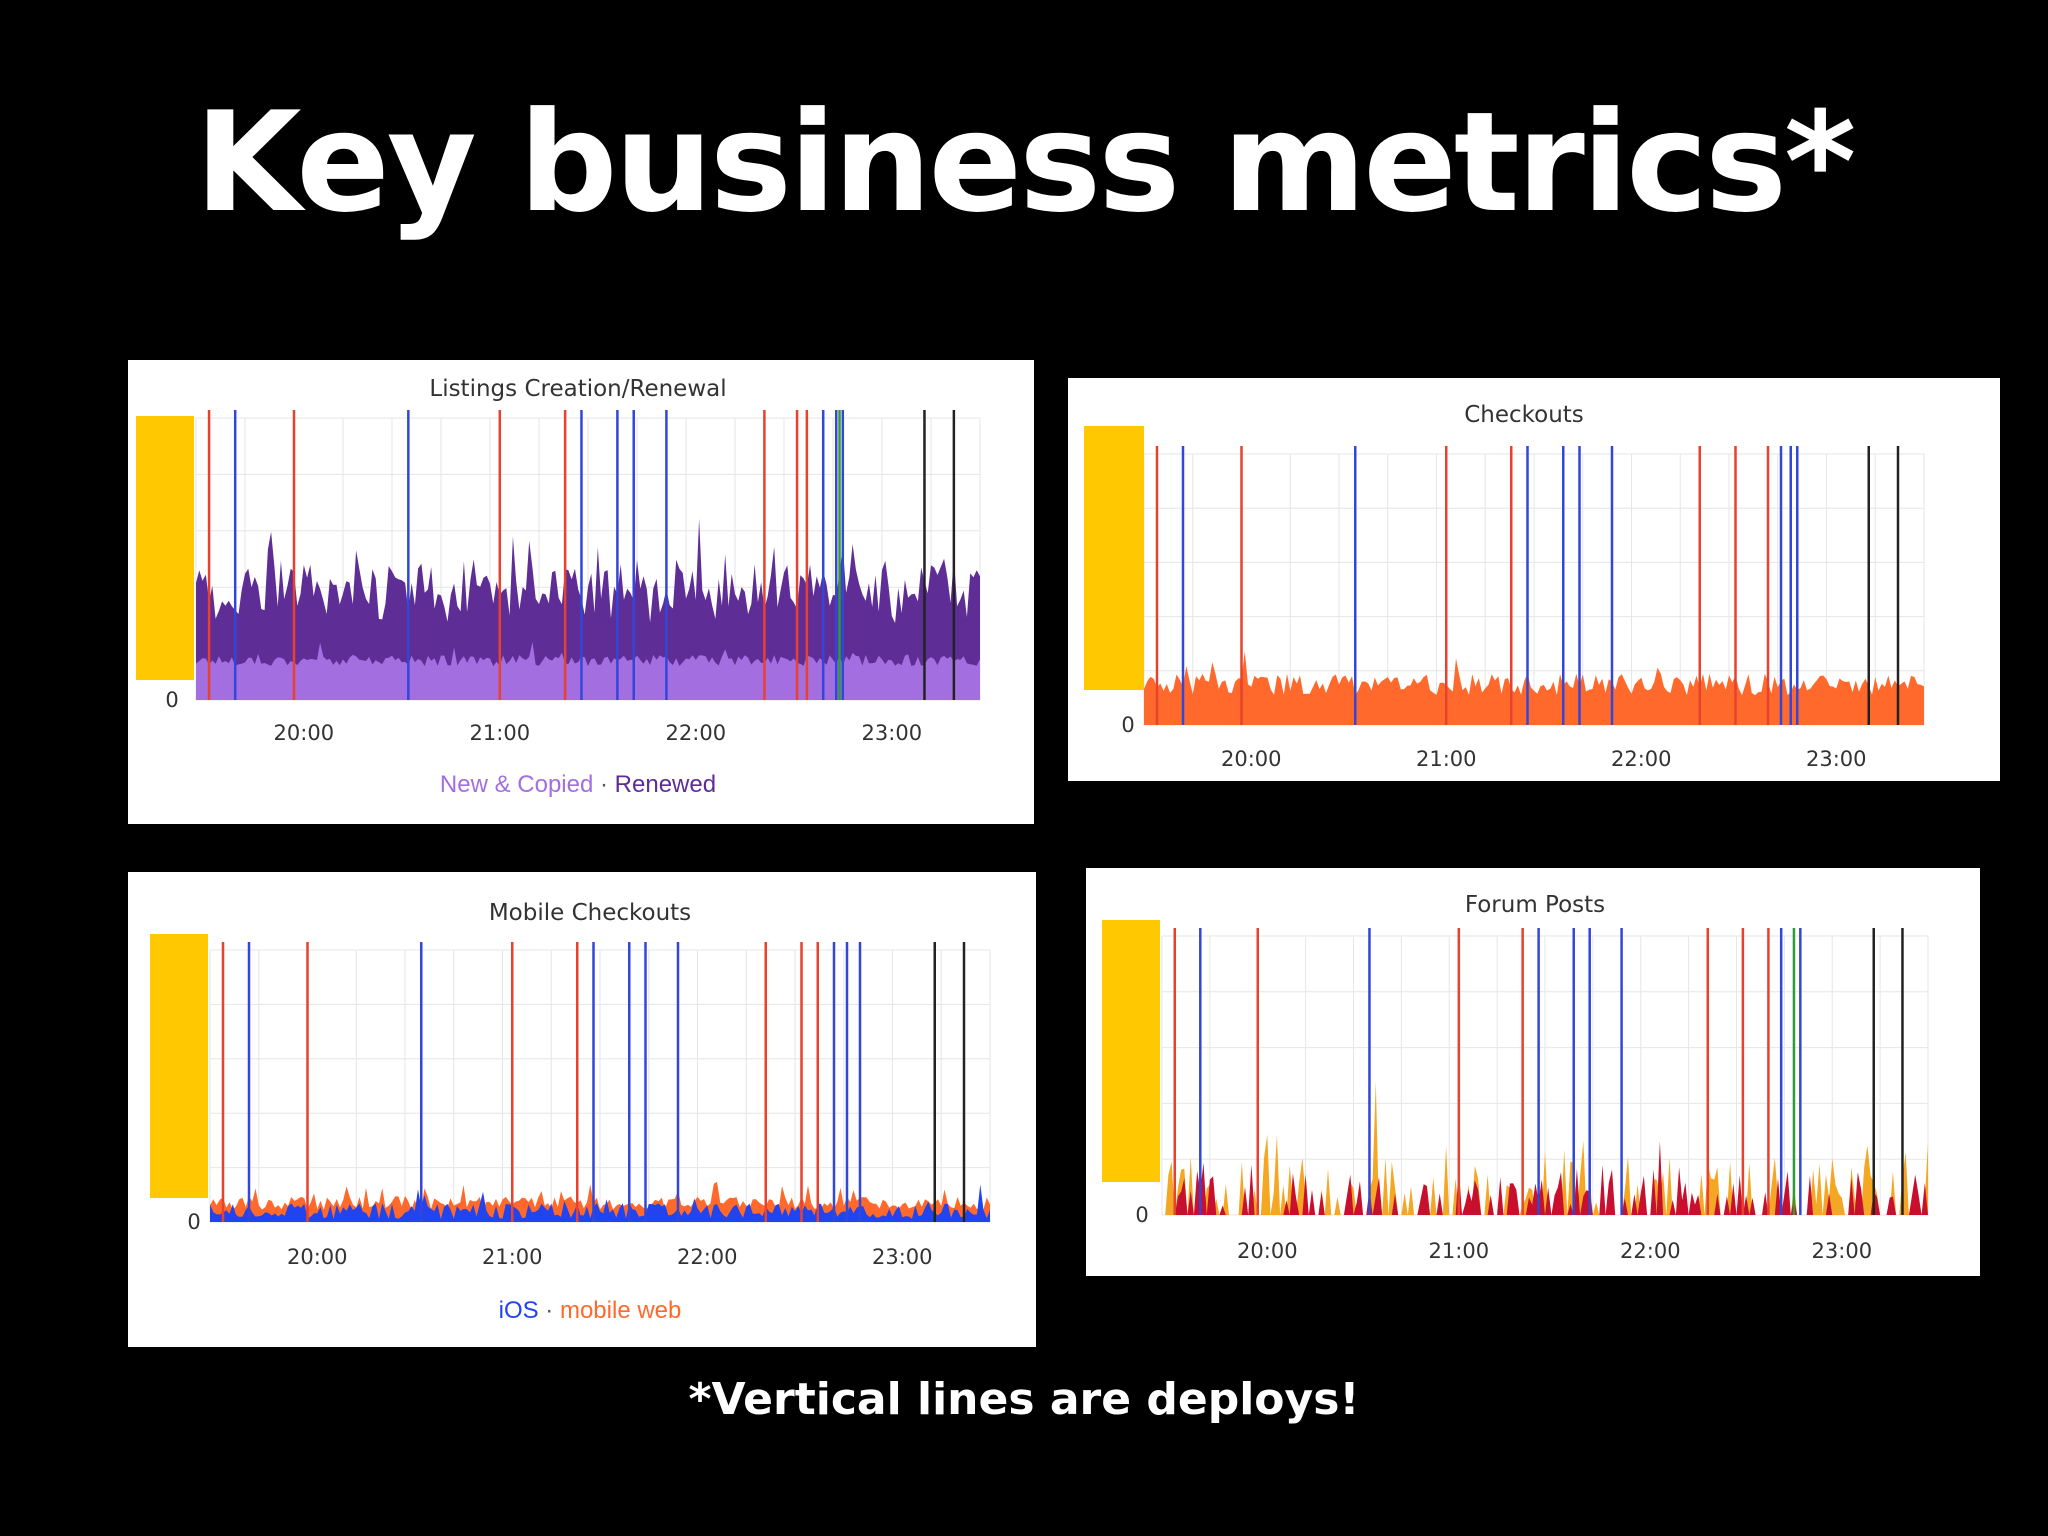  I want to click on chart-title: Listings Creation/Renewal, so click(577, 389).